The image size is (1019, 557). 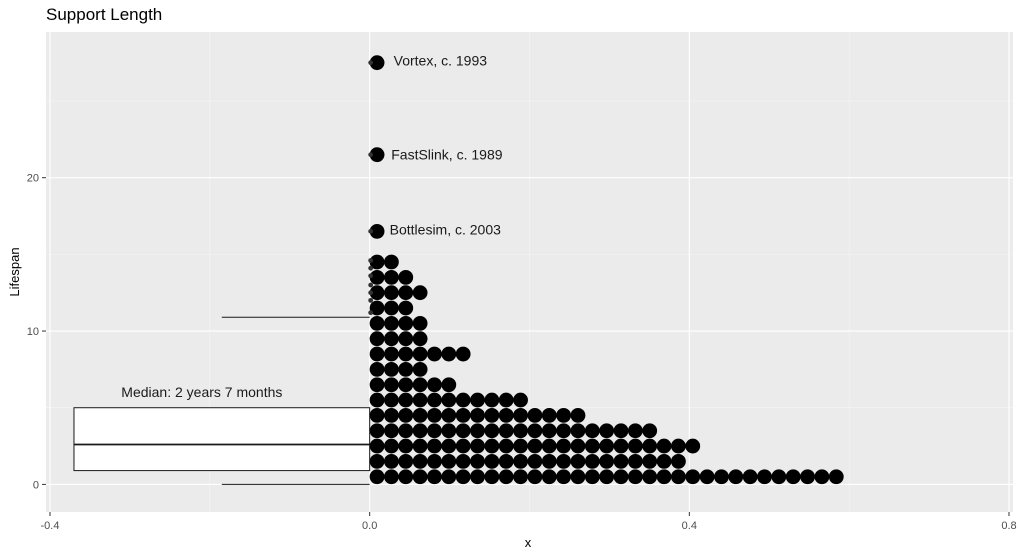 I want to click on y-tick-label: 10, so click(x=33, y=332).